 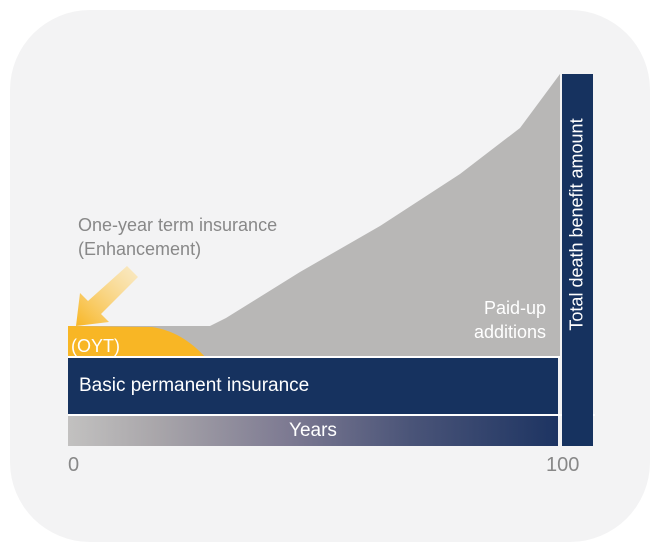 I want to click on paid-up-line-1: Paid-up, so click(x=514, y=308).